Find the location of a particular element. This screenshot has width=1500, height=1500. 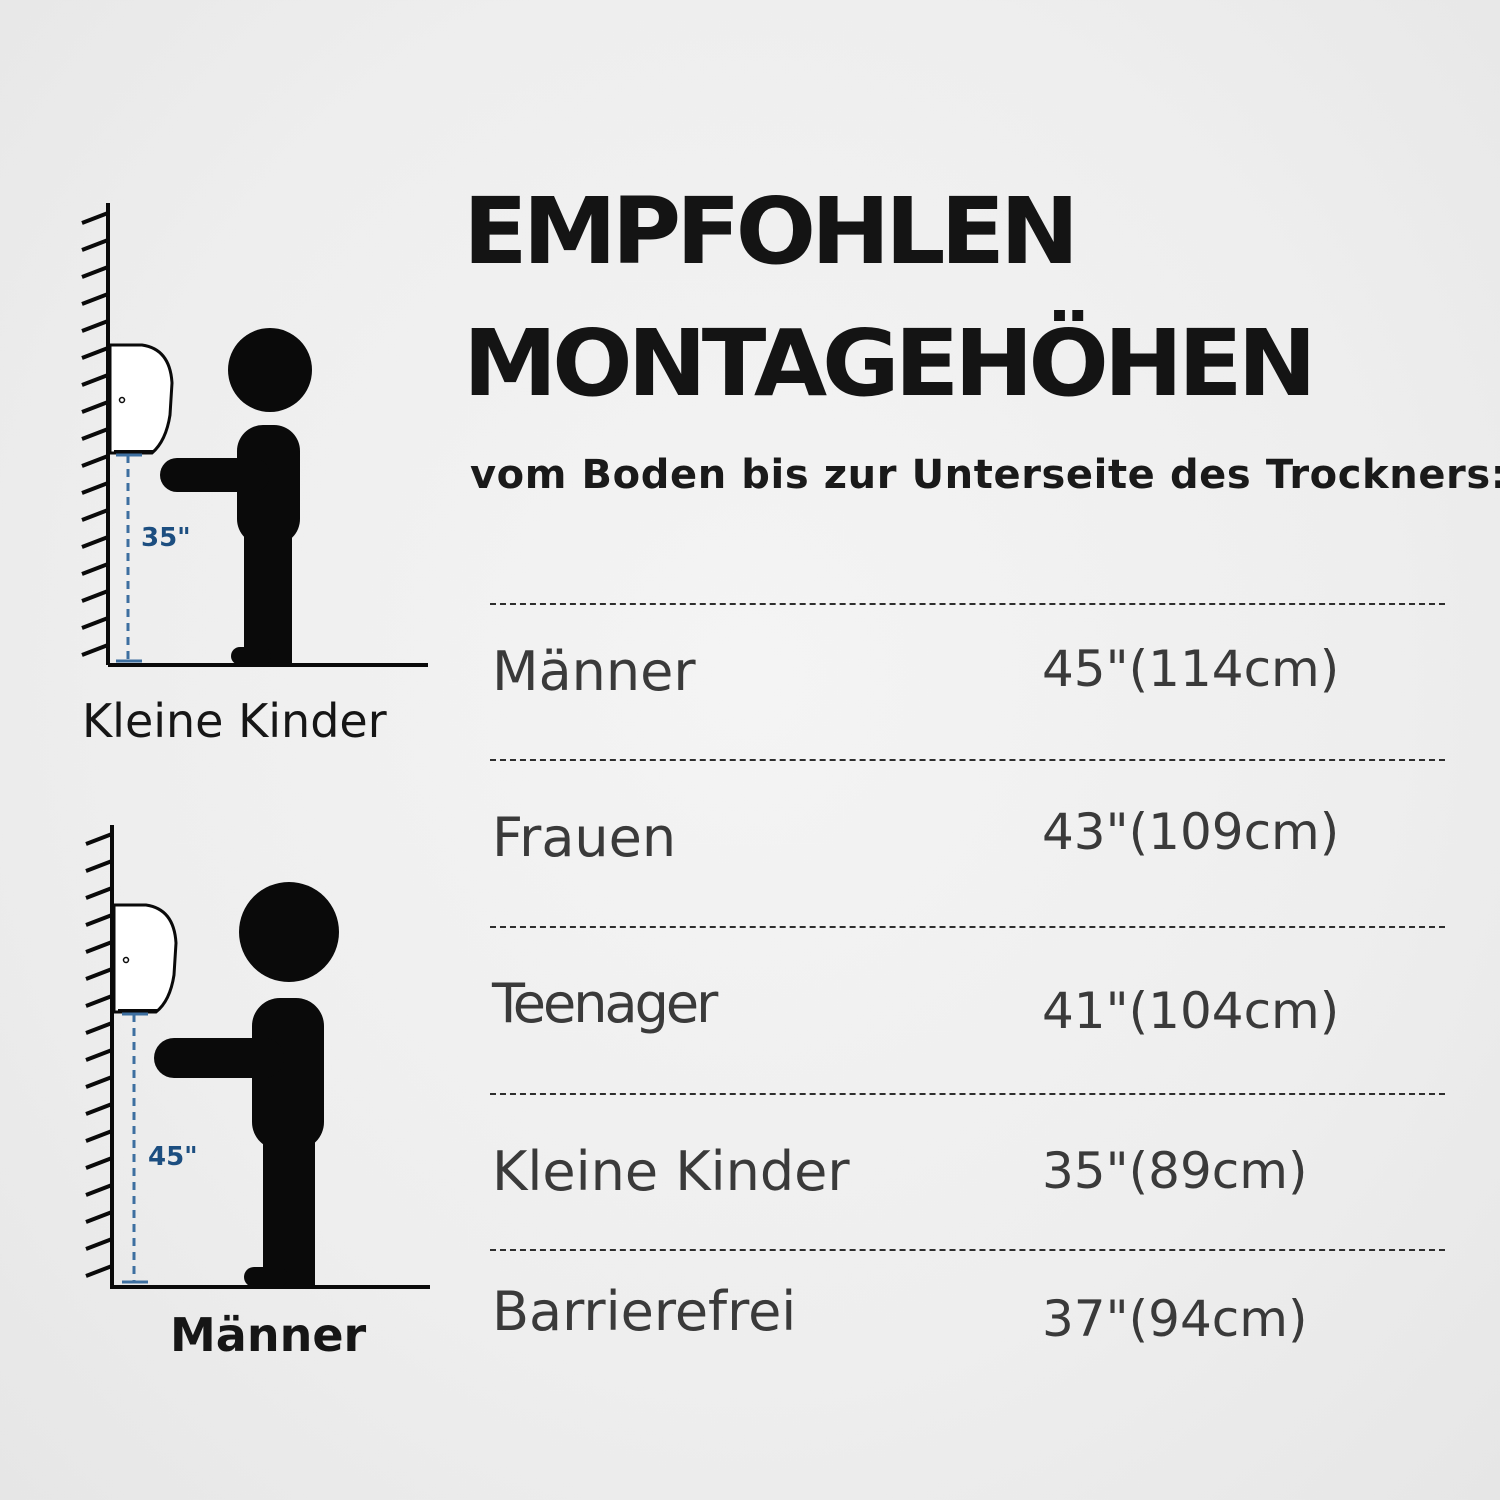

kids-figure-caption: Kleine Kinder is located at coordinates (234, 721).